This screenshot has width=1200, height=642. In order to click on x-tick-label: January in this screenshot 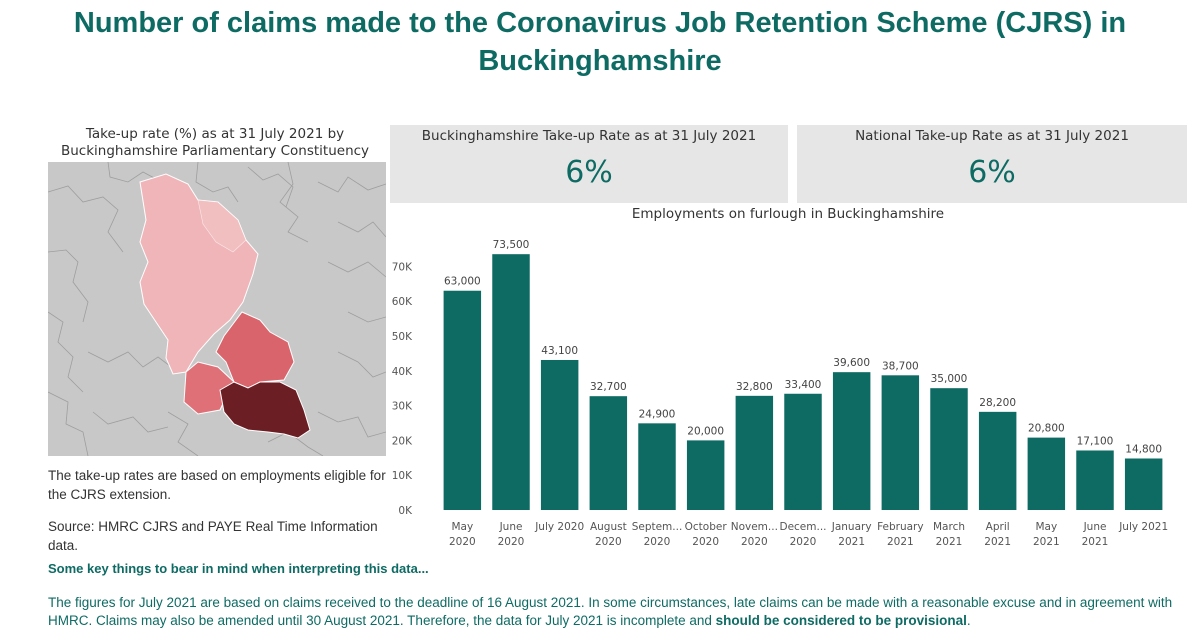, I will do `click(851, 527)`.